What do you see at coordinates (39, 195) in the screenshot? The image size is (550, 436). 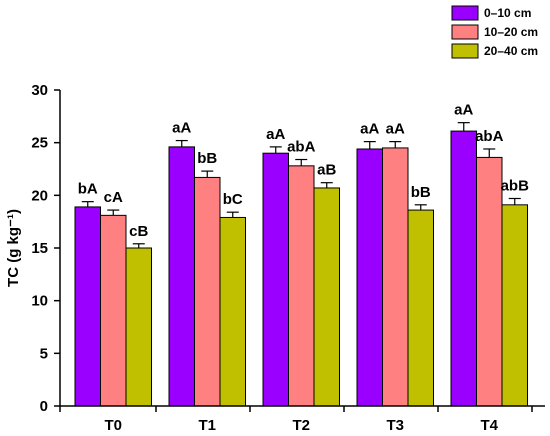 I see `y-tick-label: 20` at bounding box center [39, 195].